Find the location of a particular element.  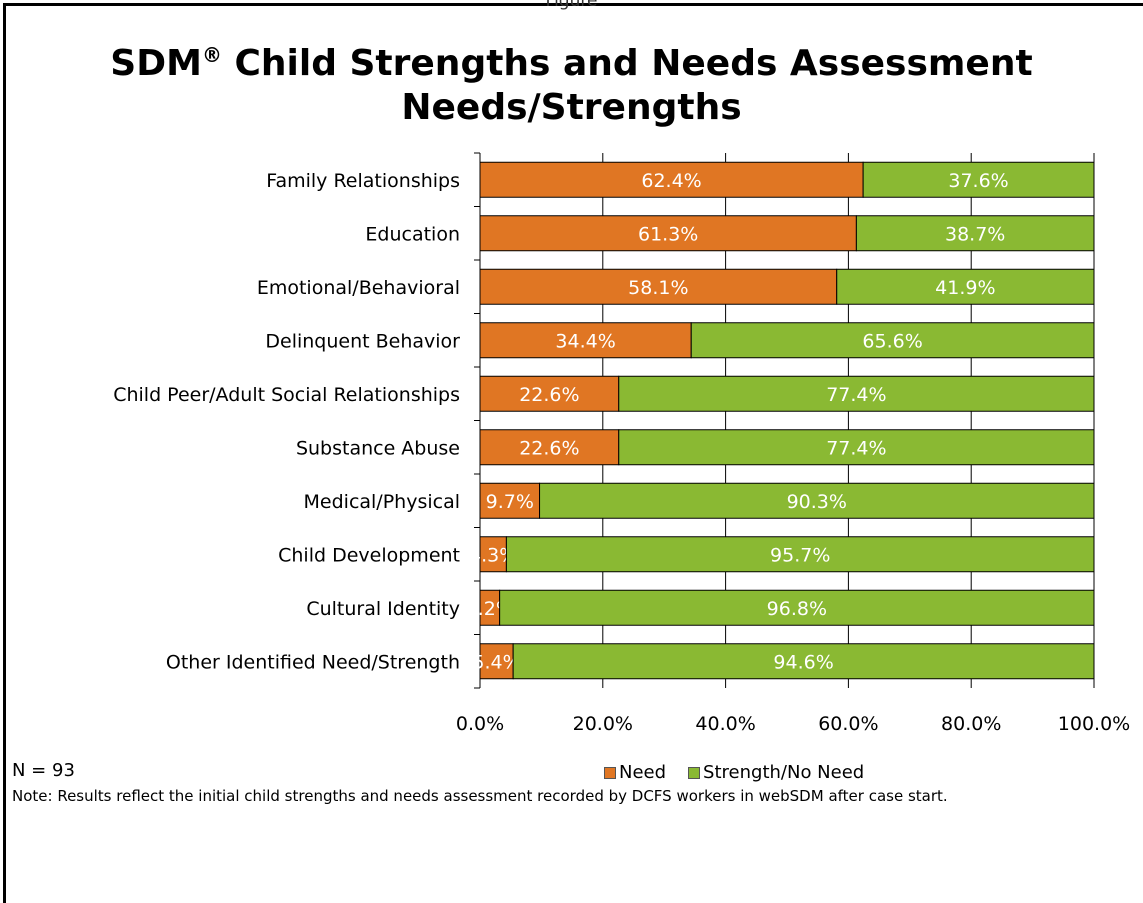

data-label-need: 5.4% is located at coordinates (496, 662).